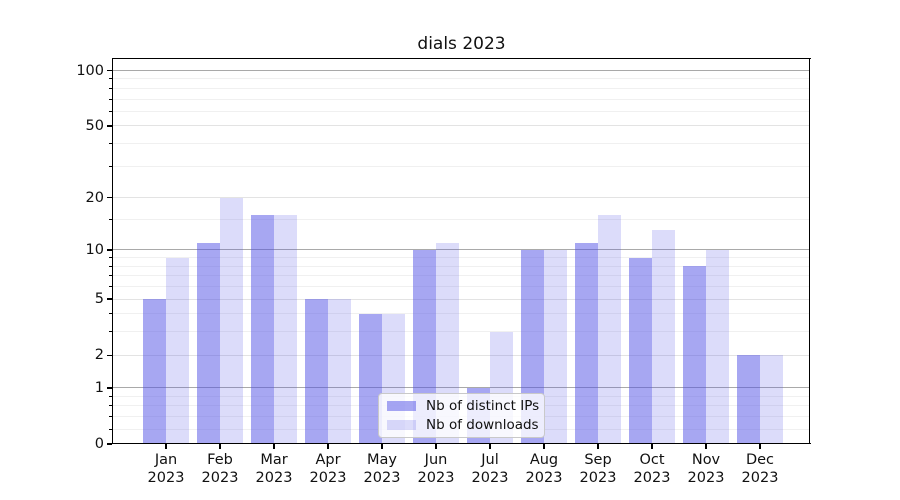 The width and height of the screenshot is (900, 500). I want to click on legend-swatch-distinct-ips, so click(401, 406).